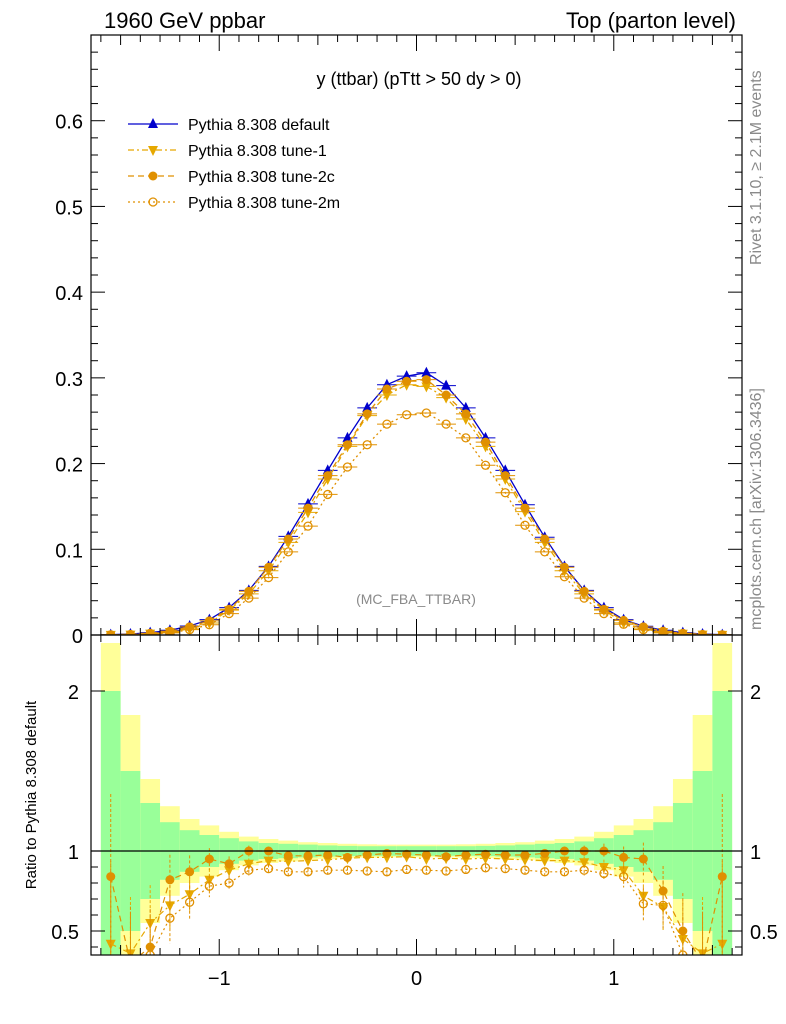 This screenshot has width=786, height=1024. I want to click on legend-entry-2: Pythia 8.308 tune-1, so click(227, 151).